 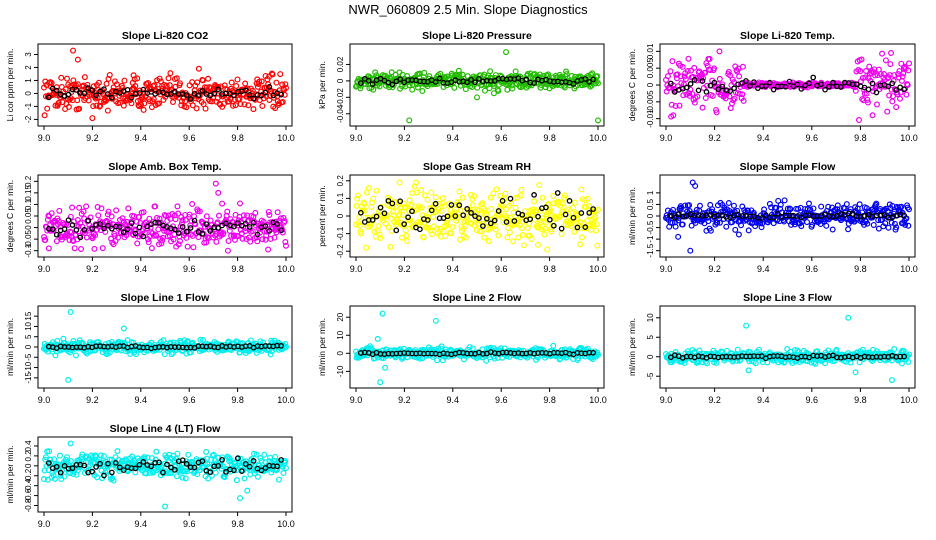 I want to click on y-tick-label: 0, so click(x=650, y=215).